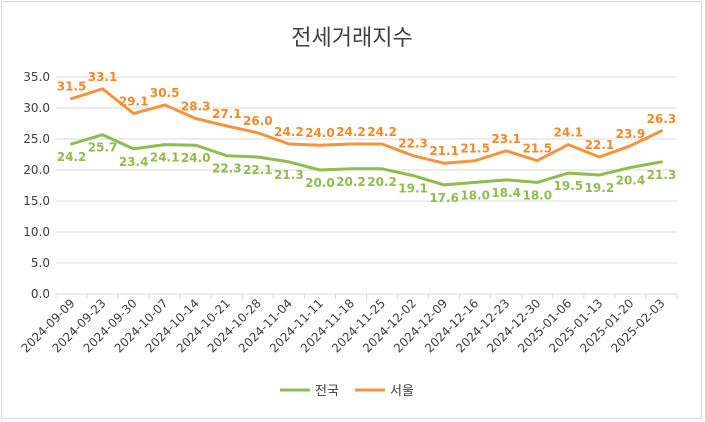 This screenshot has width=705, height=422. Describe the element at coordinates (347, 391) in the screenshot. I see `legend: 전국 서울` at that location.